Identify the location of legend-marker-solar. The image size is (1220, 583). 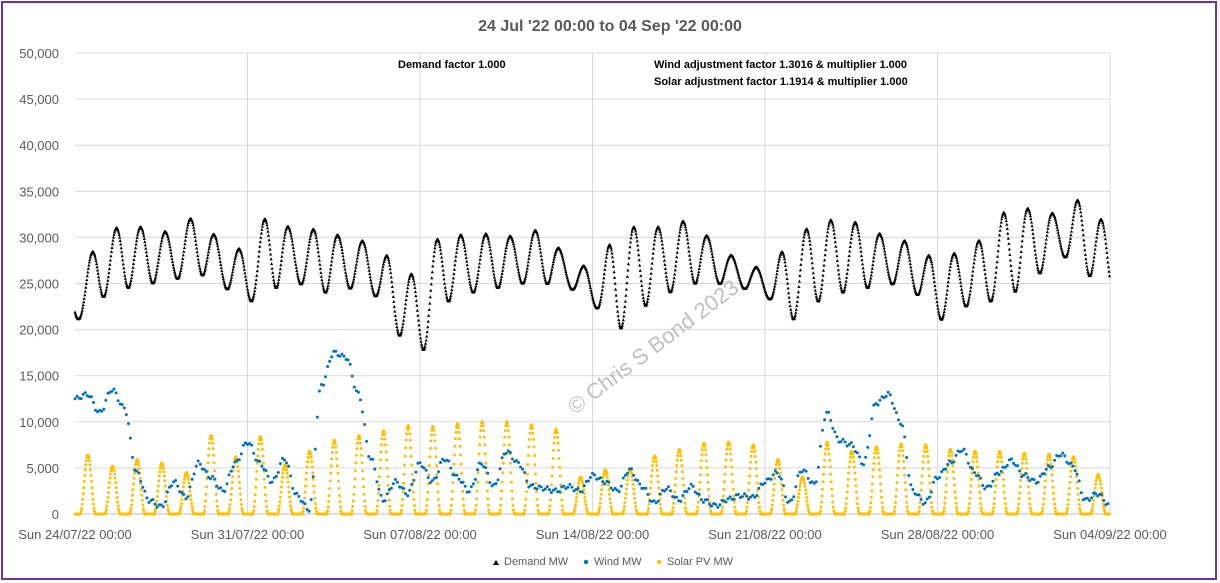
(659, 562).